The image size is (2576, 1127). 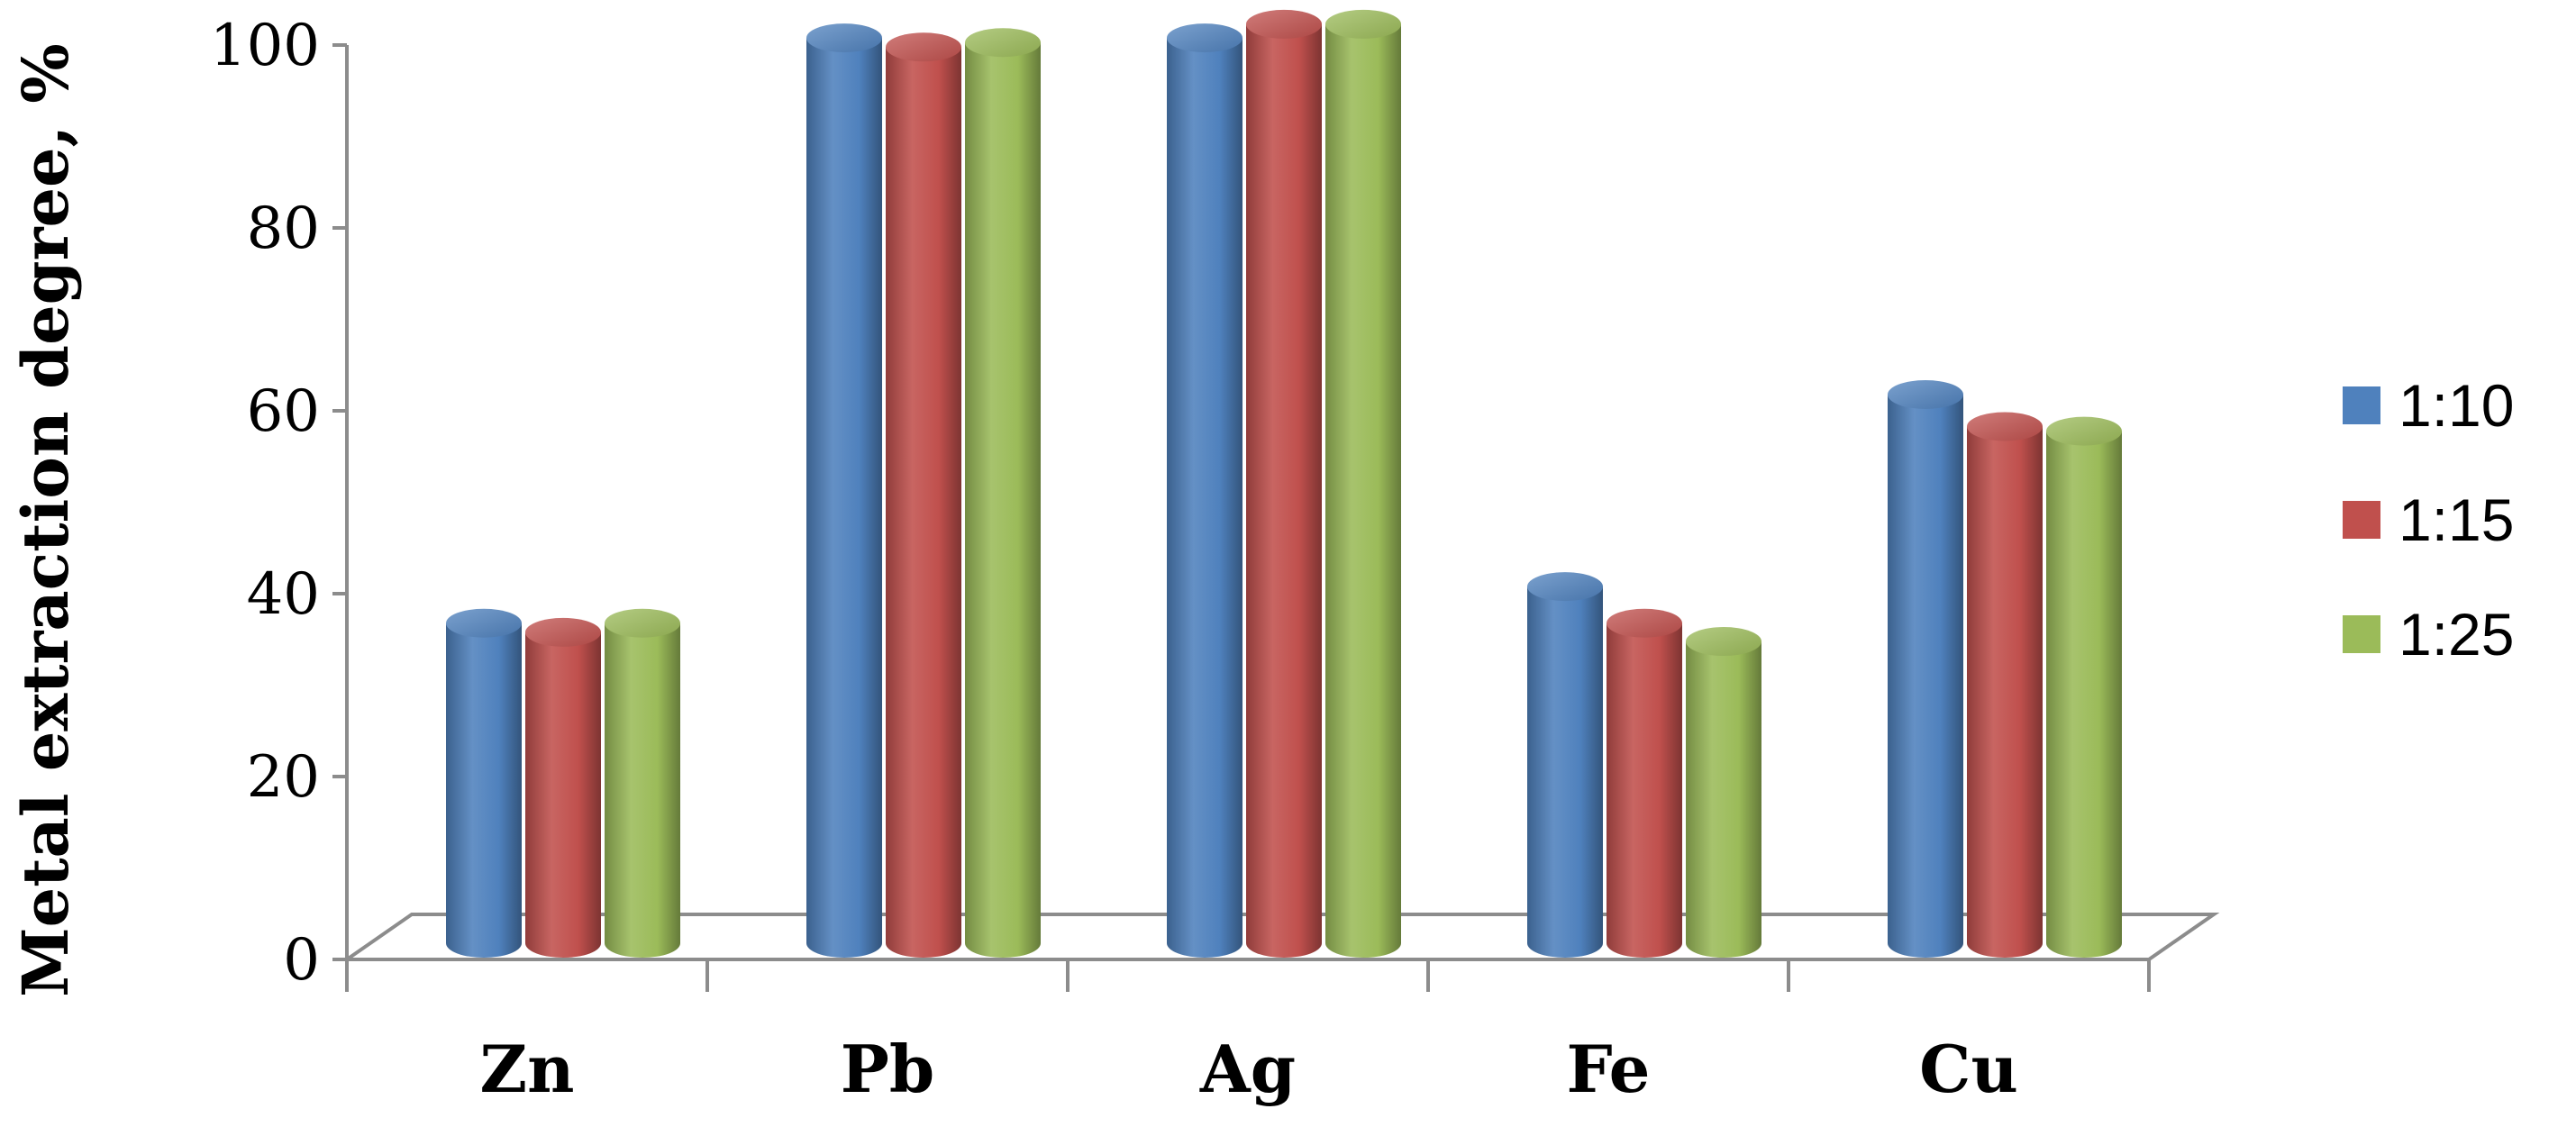 I want to click on bar-Ag-1:25, so click(x=1363, y=483).